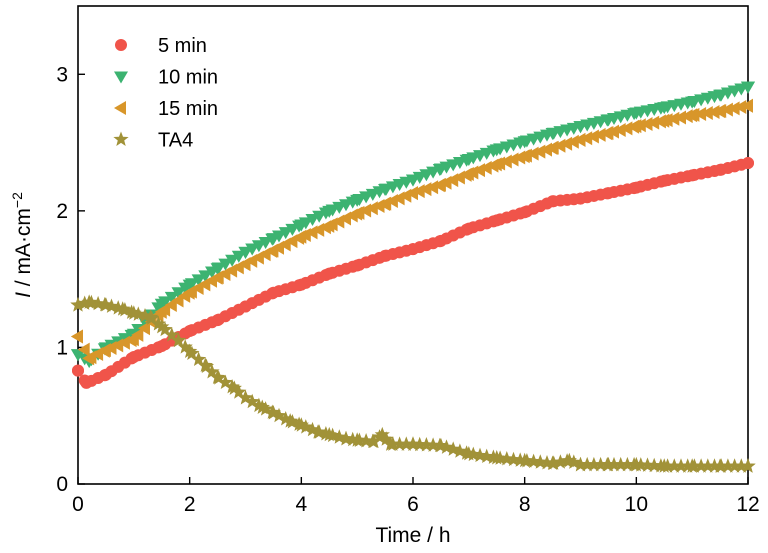  Describe the element at coordinates (188, 78) in the screenshot. I see `legend-label: 10 min` at that location.